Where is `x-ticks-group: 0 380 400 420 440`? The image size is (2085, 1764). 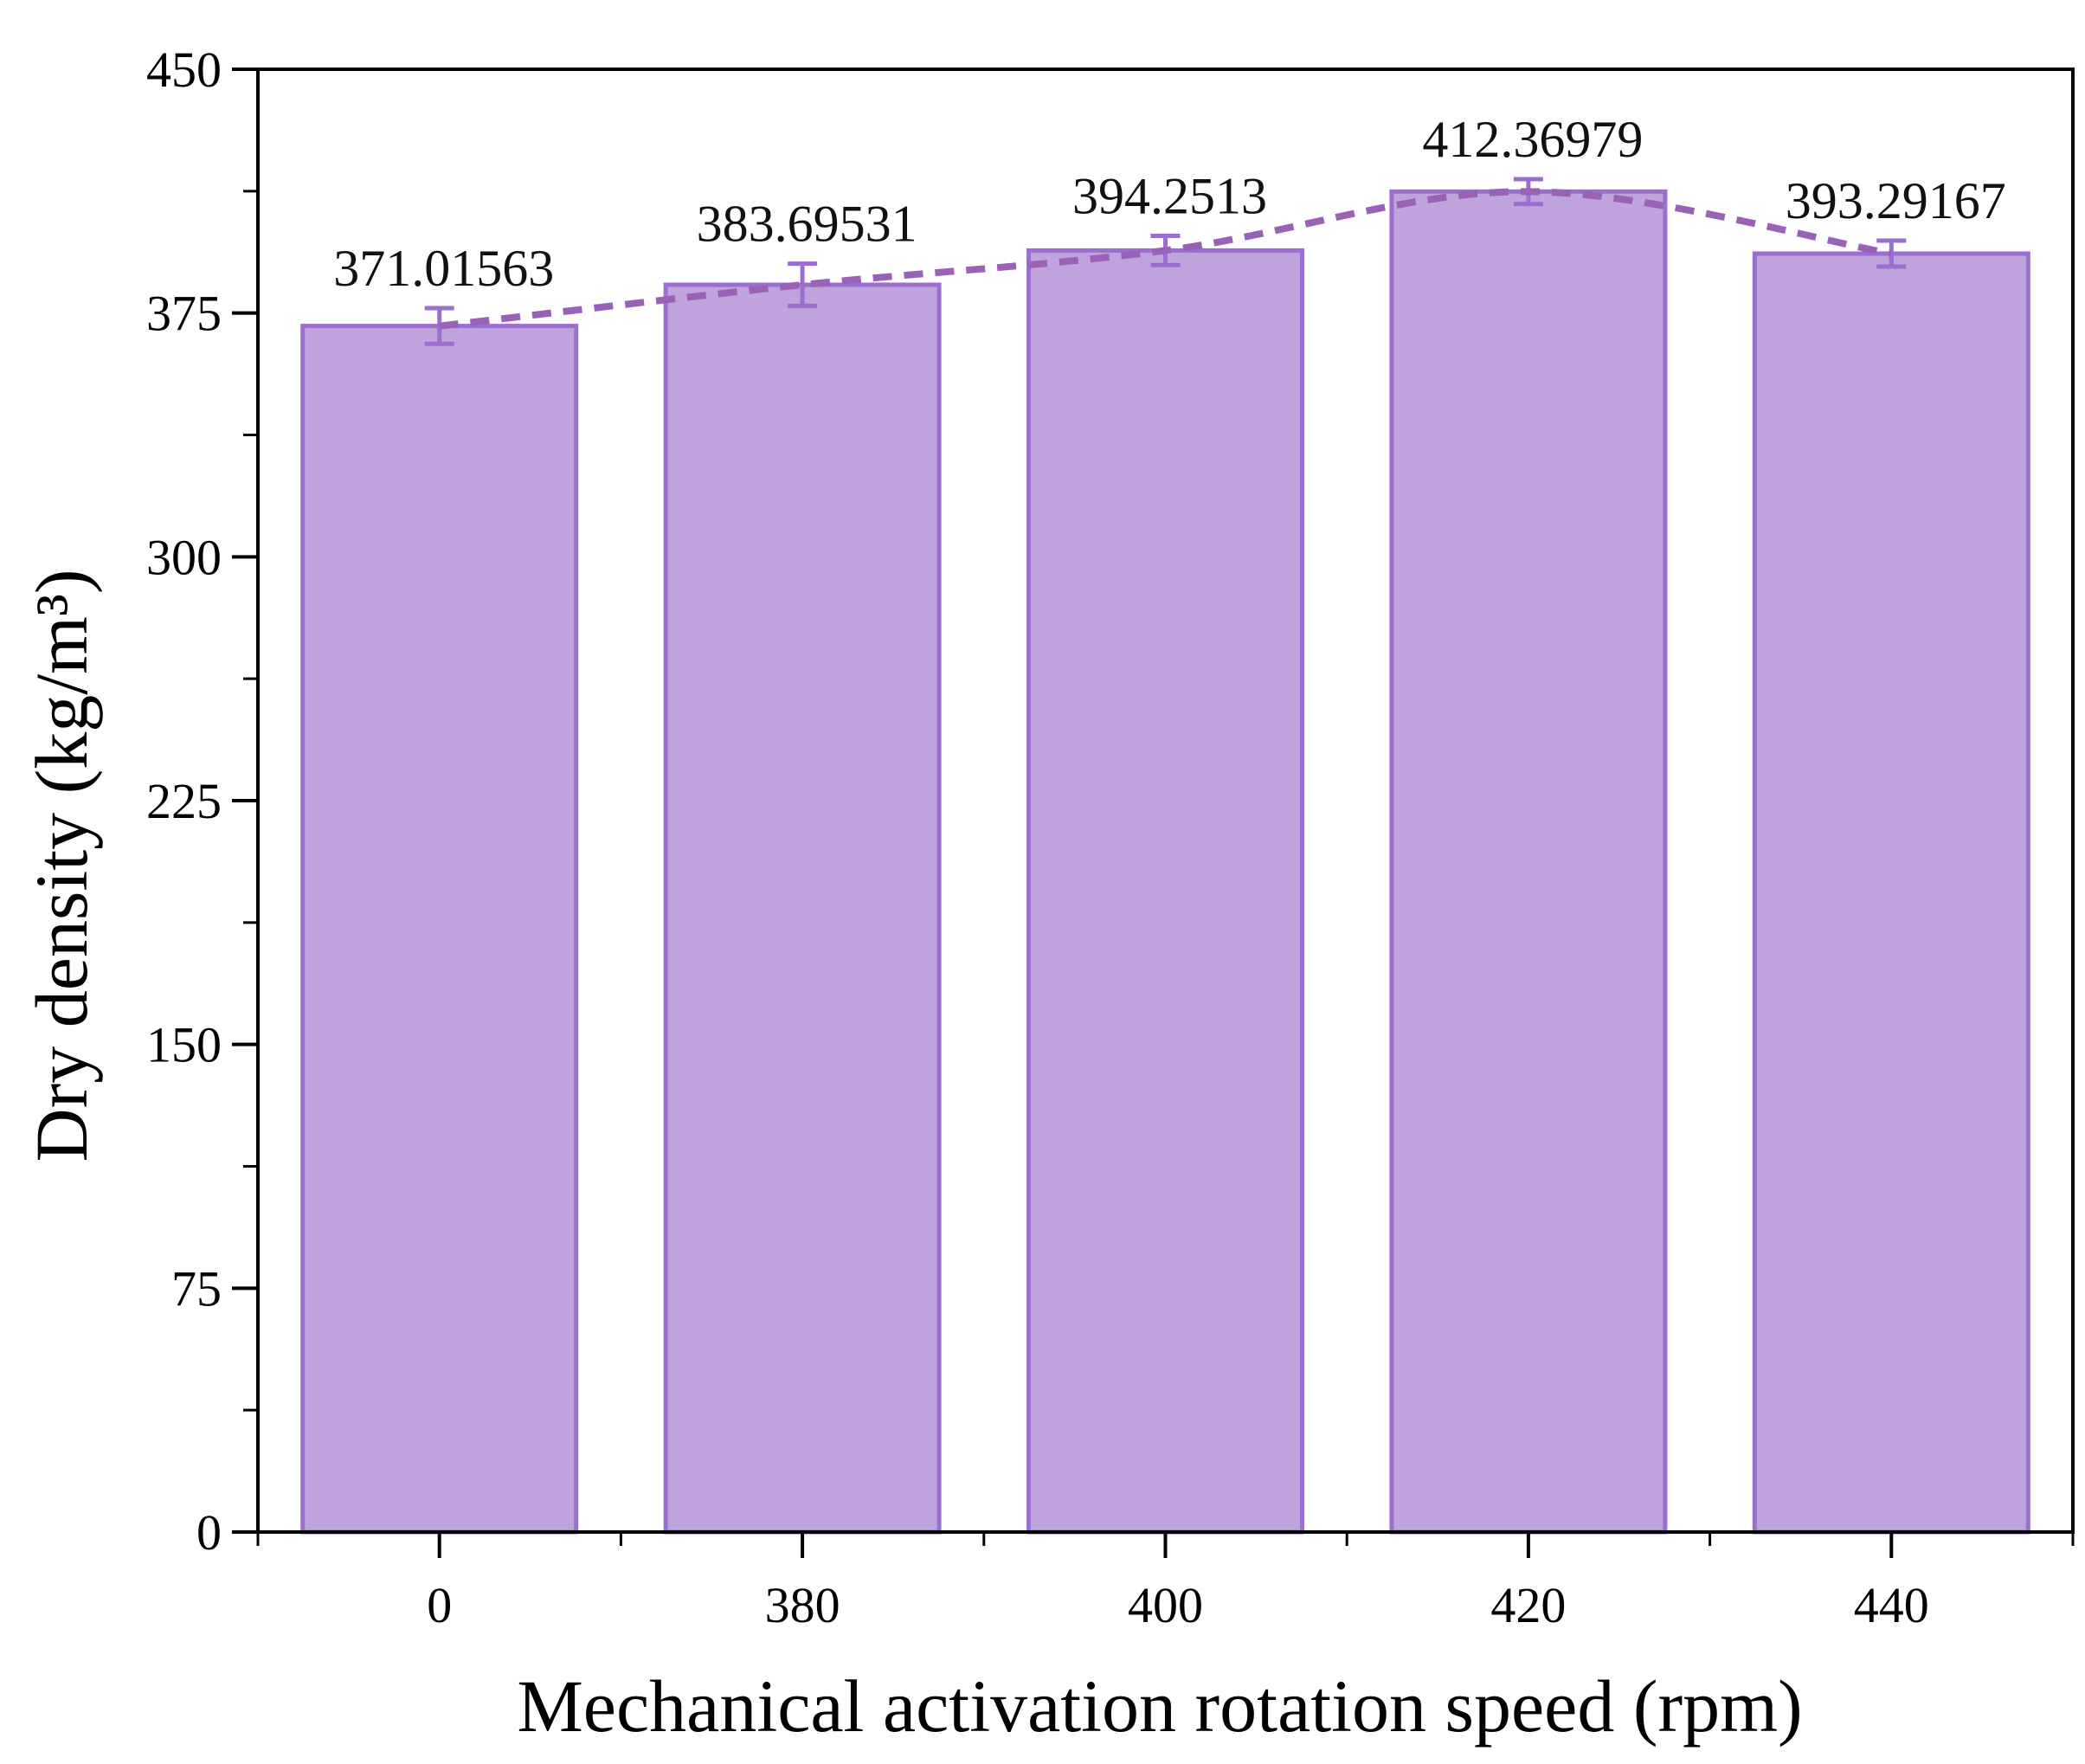
x-ticks-group: 0 380 400 420 440 is located at coordinates (1166, 1582).